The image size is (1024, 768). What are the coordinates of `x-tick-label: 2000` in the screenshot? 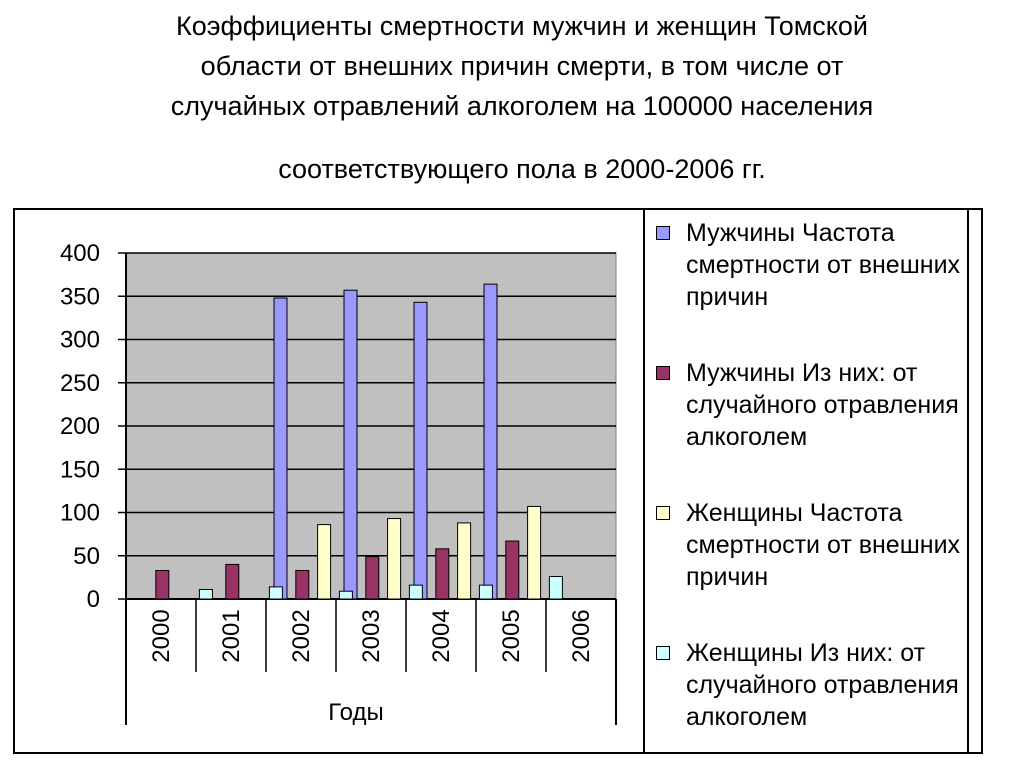 It's located at (161, 635).